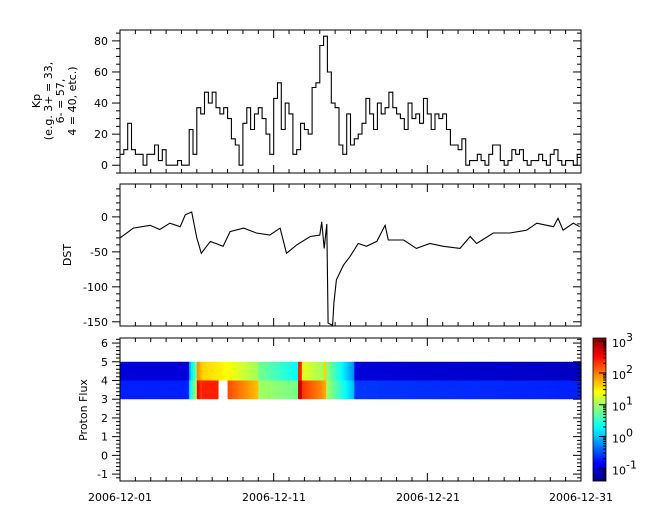 The image size is (665, 523). Describe the element at coordinates (67, 255) in the screenshot. I see `dst-y-axis-label: DST` at that location.